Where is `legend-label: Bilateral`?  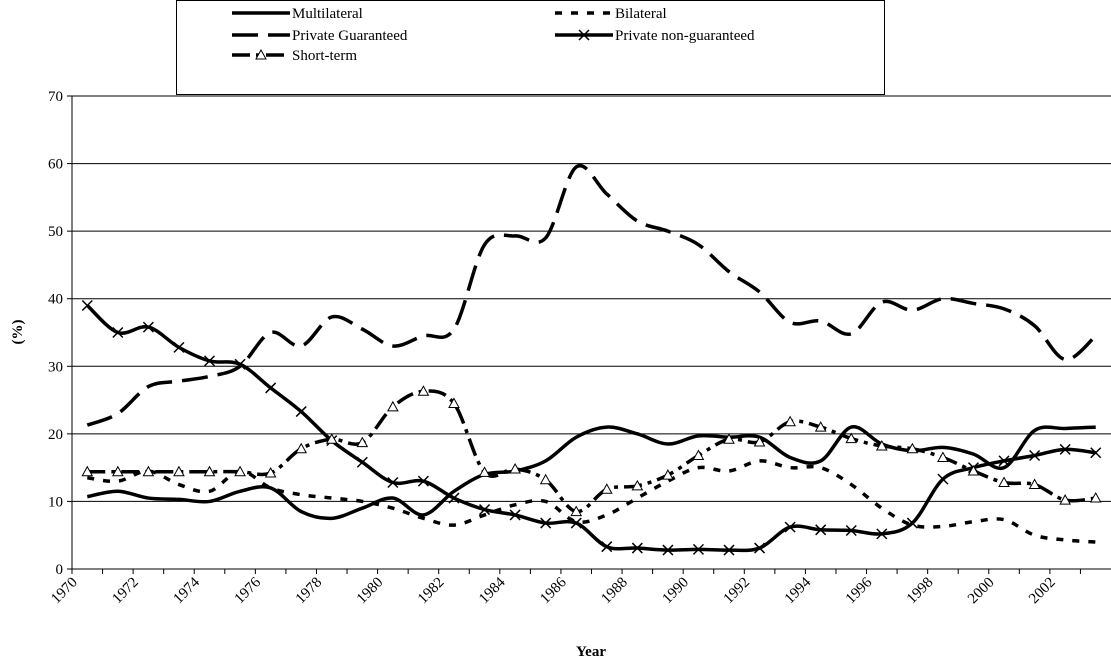 legend-label: Bilateral is located at coordinates (641, 14).